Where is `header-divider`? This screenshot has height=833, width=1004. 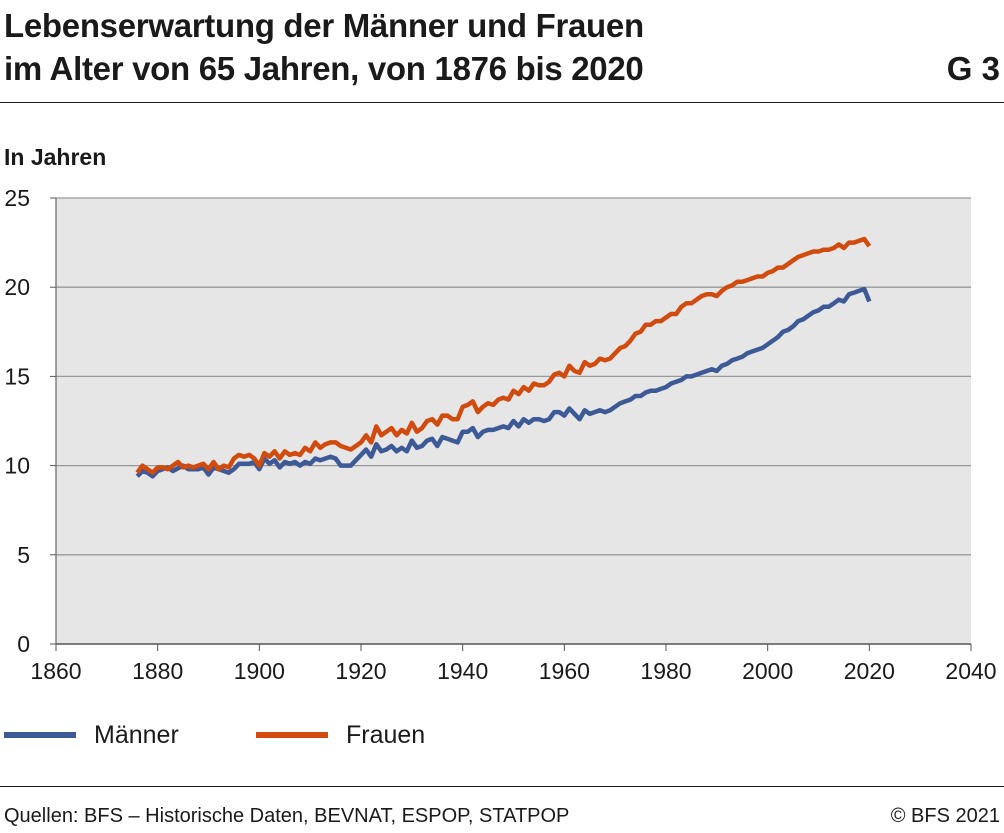
header-divider is located at coordinates (502, 102).